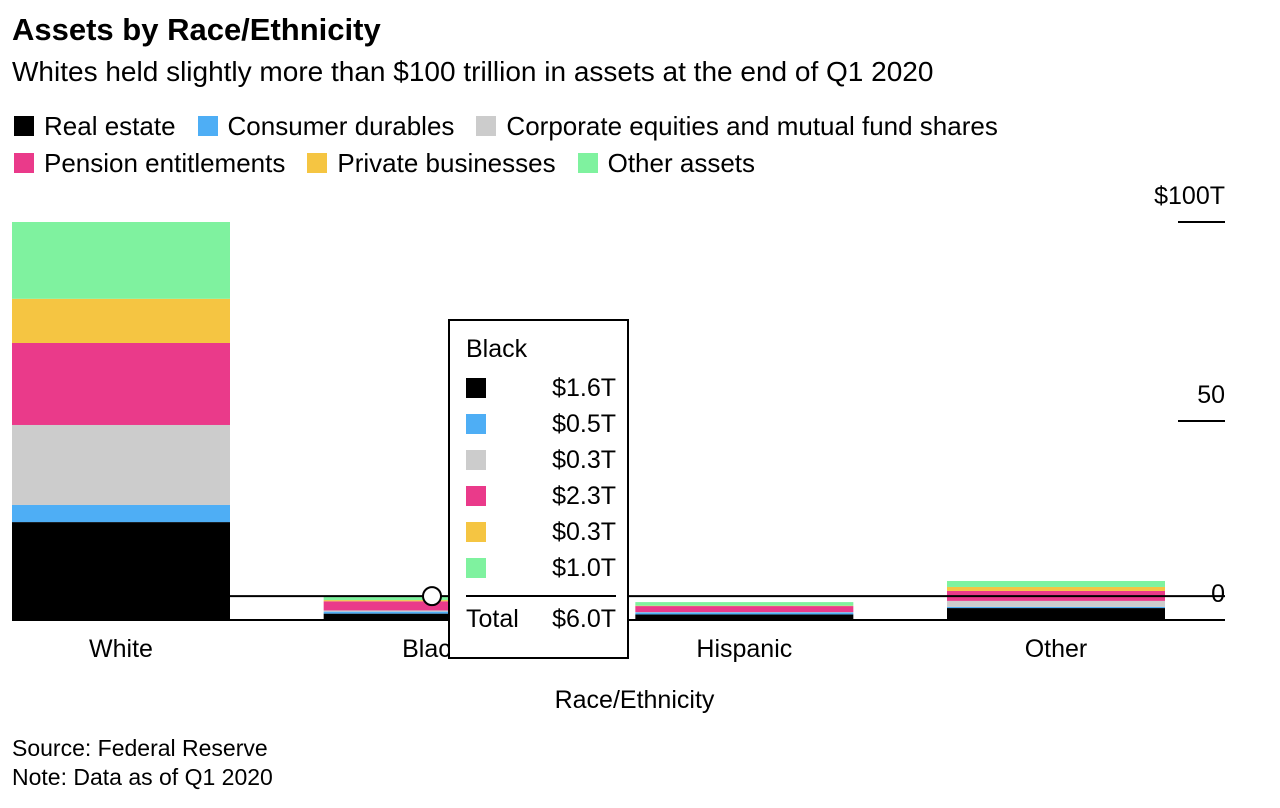 Image resolution: width=1280 pixels, height=808 pixels. Describe the element at coordinates (492, 619) in the screenshot. I see `tooltip-total-label: Total` at that location.